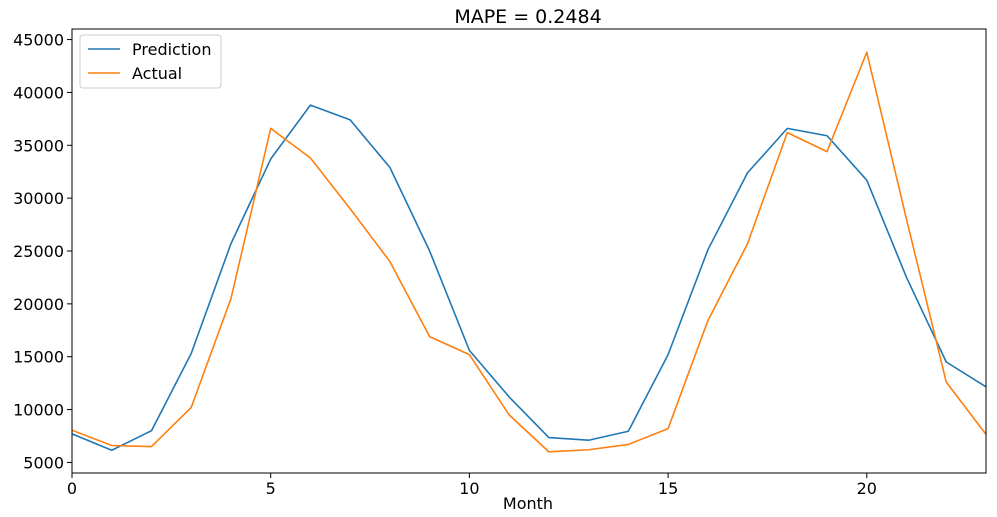 This screenshot has width=997, height=517. What do you see at coordinates (668, 488) in the screenshot?
I see `x-tick-label: 15` at bounding box center [668, 488].